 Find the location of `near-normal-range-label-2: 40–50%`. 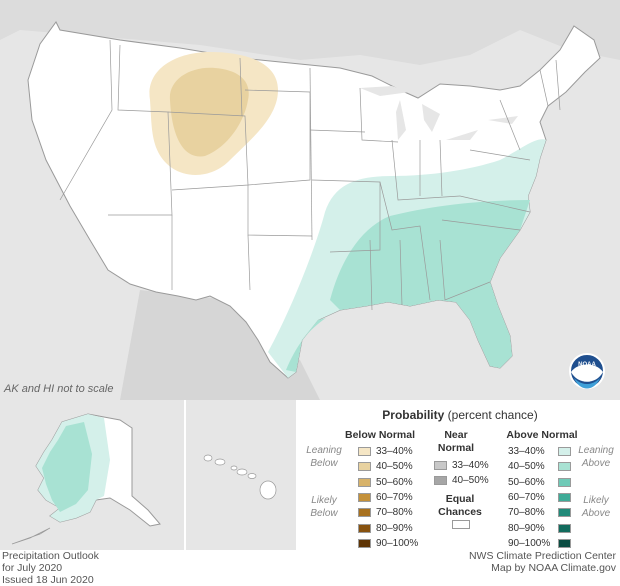

near-normal-range-label-2: 40–50% is located at coordinates (470, 481).